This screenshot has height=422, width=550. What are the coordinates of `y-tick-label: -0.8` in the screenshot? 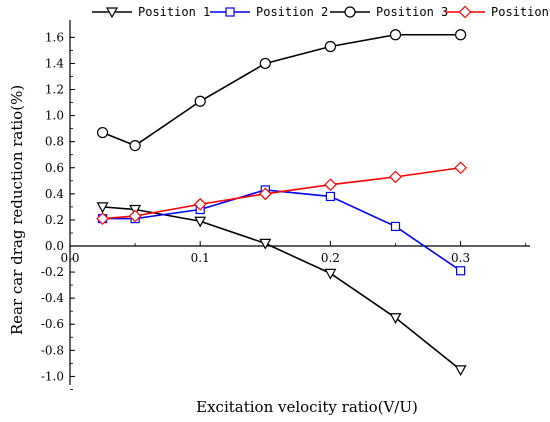 It's located at (52, 350).